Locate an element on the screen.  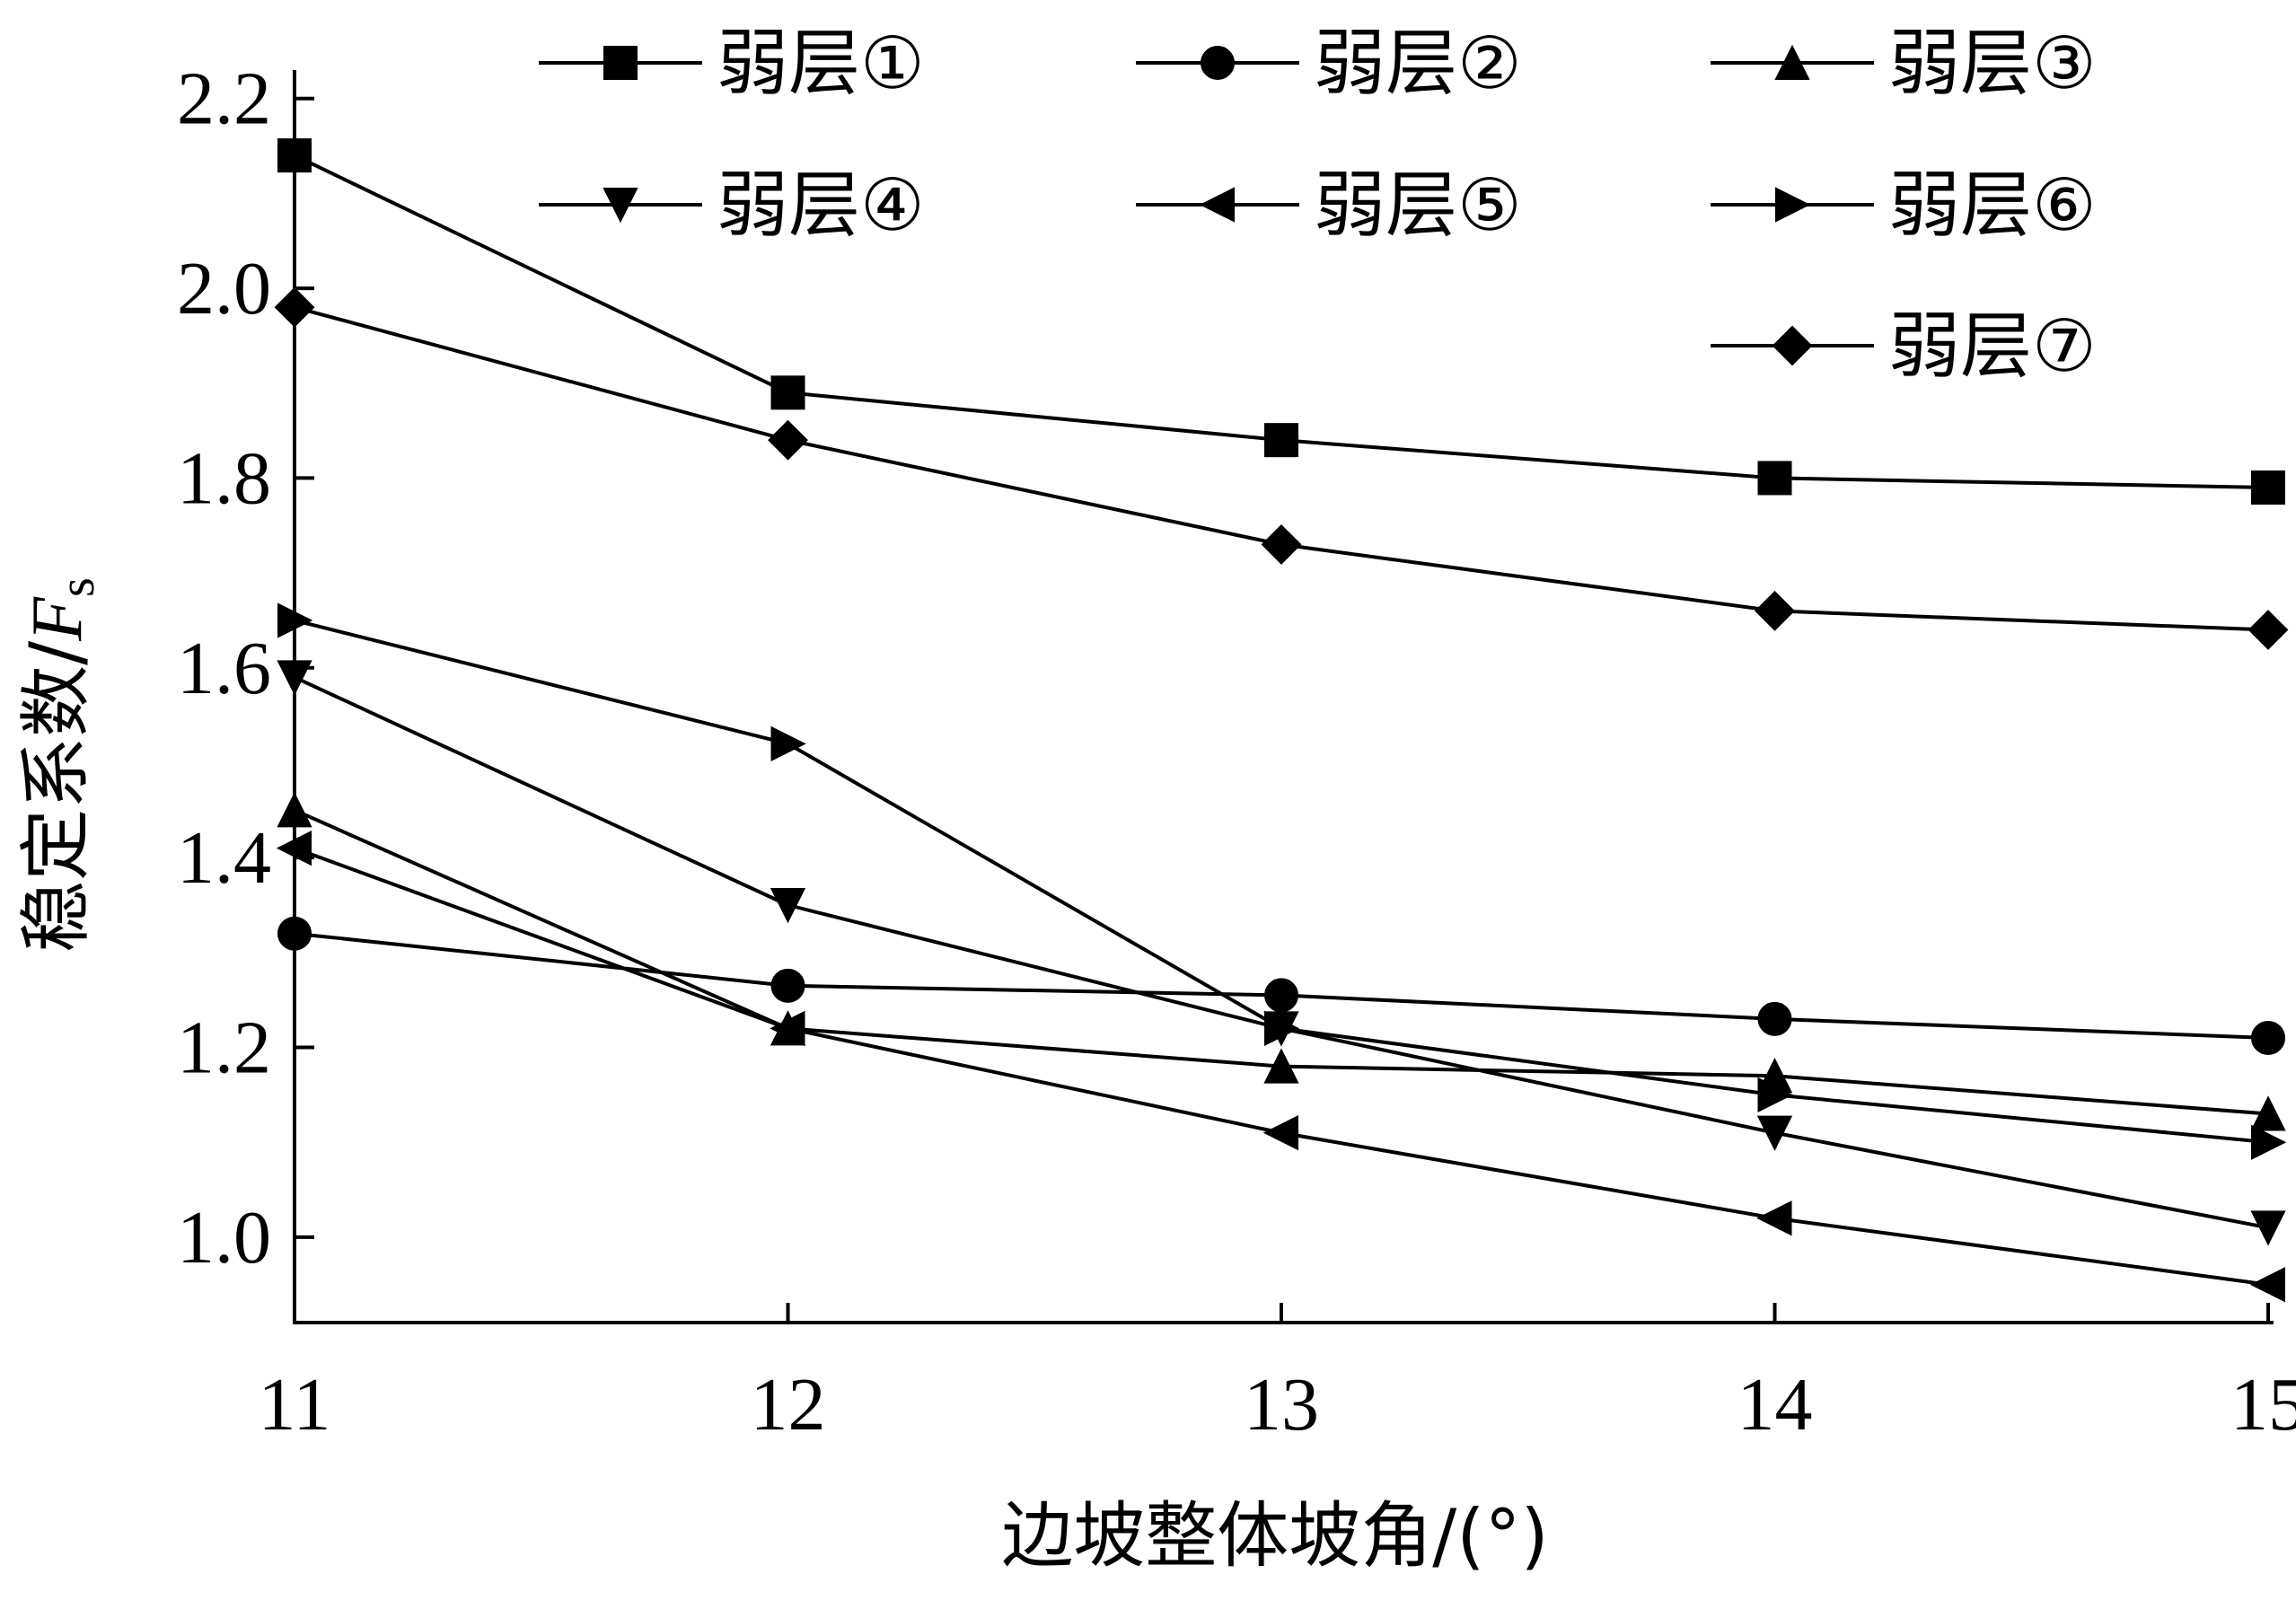
legend-label: 弱层④ is located at coordinates (821, 205).